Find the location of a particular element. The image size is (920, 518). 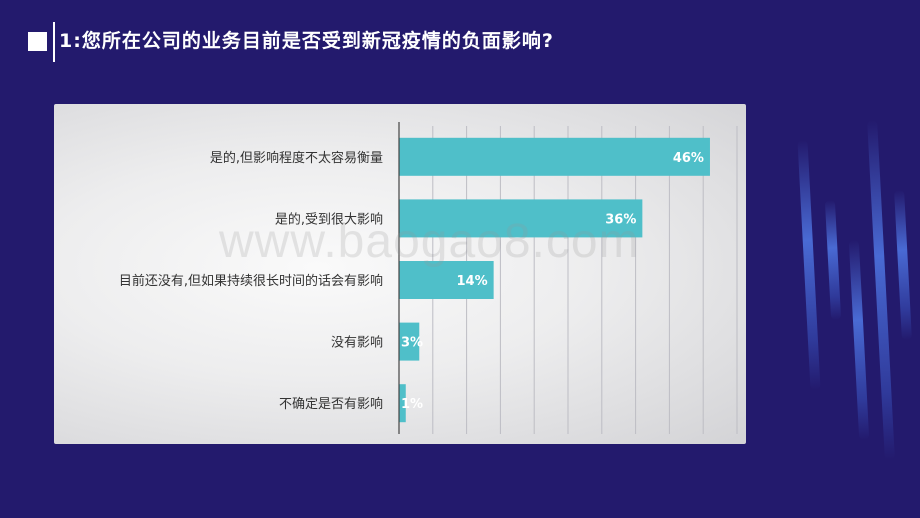

category-label: 没有影响 is located at coordinates (357, 343).